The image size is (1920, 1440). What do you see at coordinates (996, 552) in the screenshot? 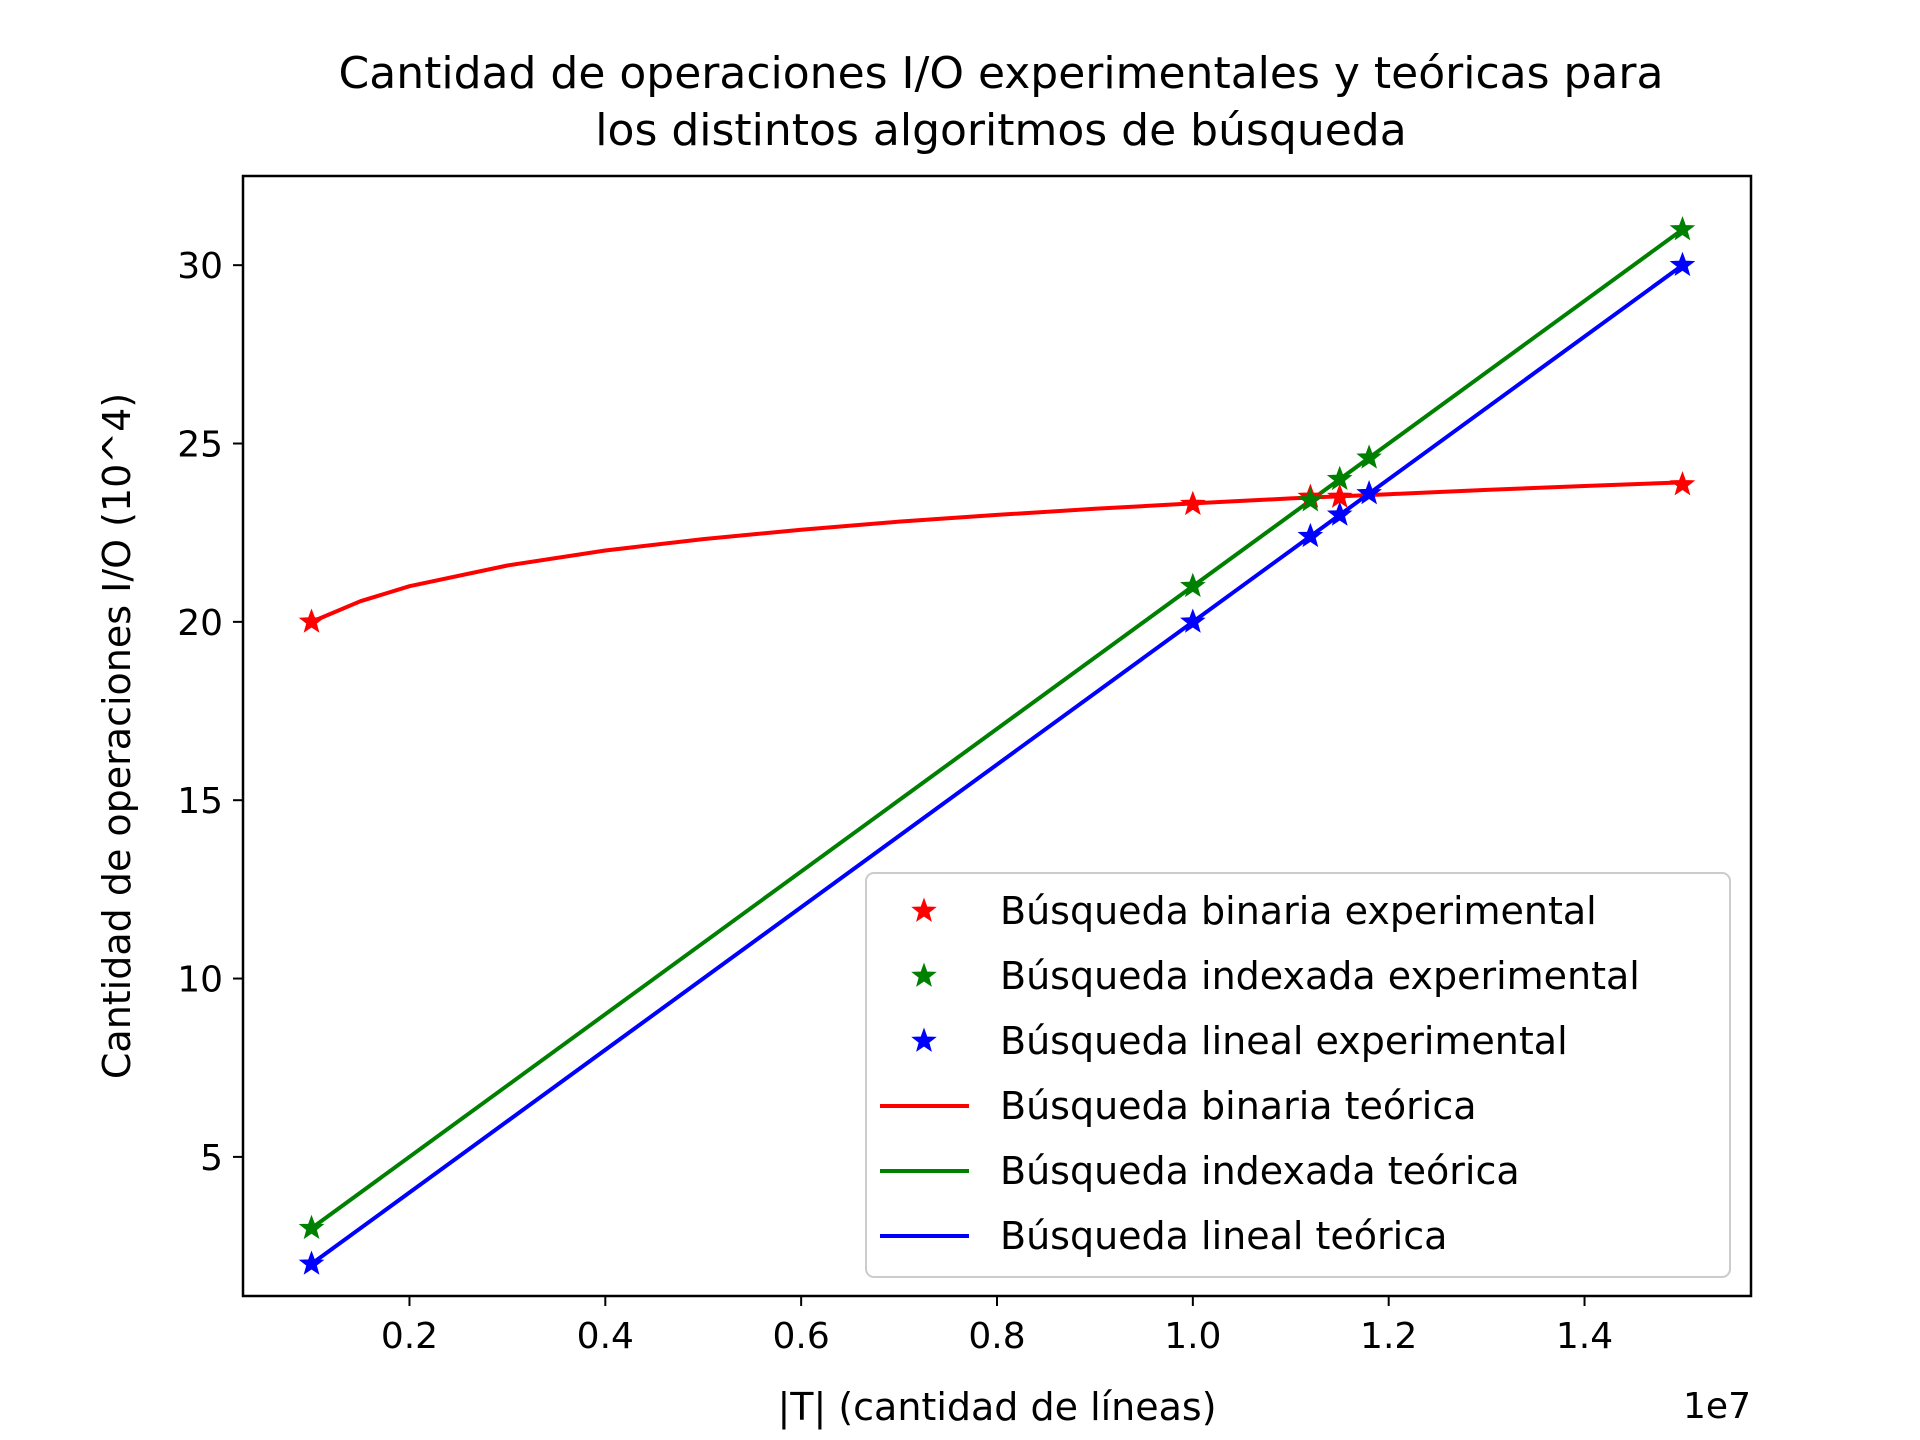
I see `series-line-busqueda-binaria-teorica` at bounding box center [996, 552].